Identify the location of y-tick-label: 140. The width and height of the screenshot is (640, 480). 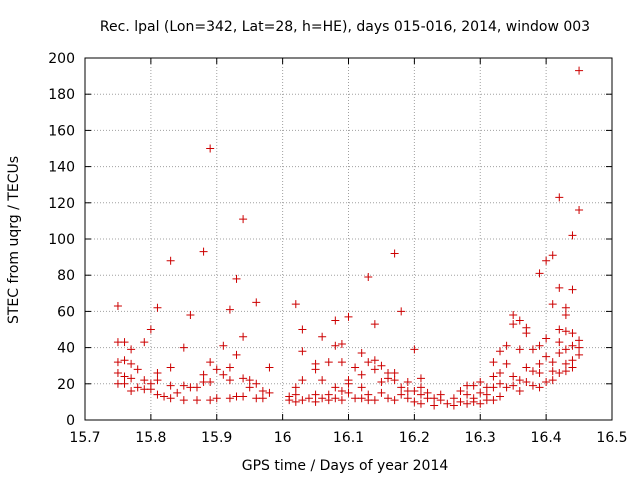
(61, 168).